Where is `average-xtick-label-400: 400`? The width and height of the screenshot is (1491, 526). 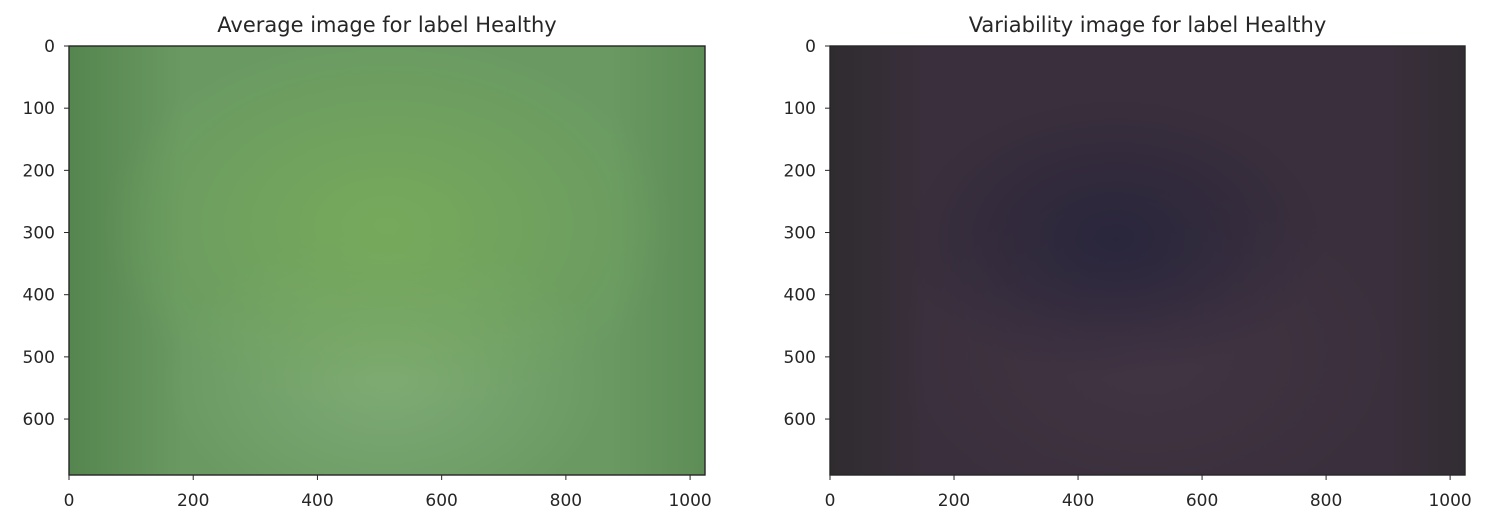
average-xtick-label-400: 400 is located at coordinates (317, 501).